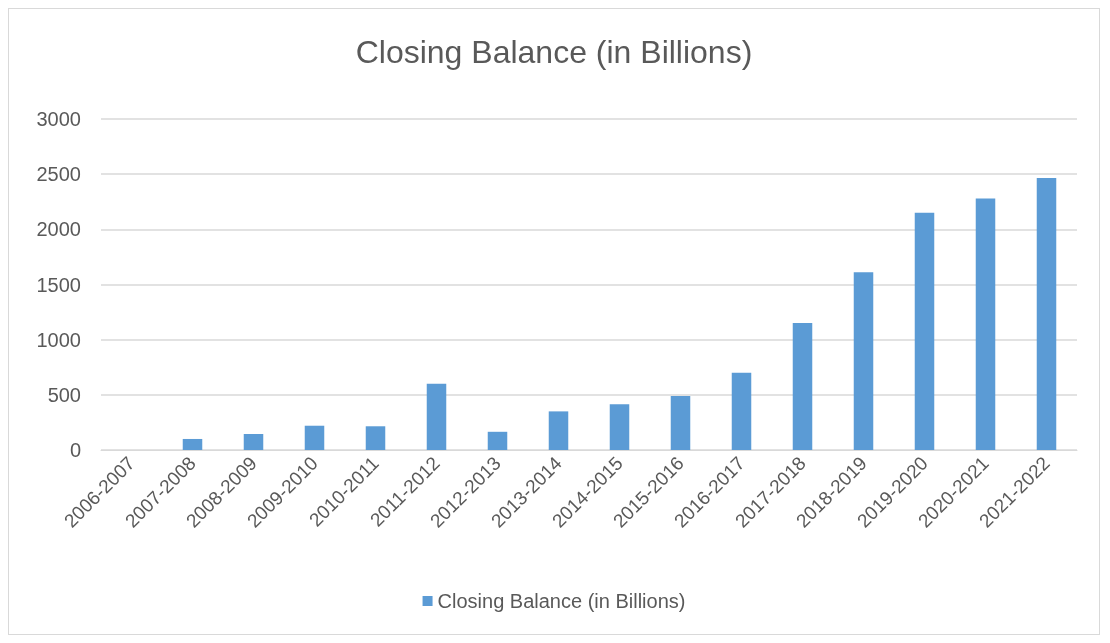 This screenshot has height=643, width=1110. What do you see at coordinates (58, 119) in the screenshot?
I see `y-tick-label: 3000` at bounding box center [58, 119].